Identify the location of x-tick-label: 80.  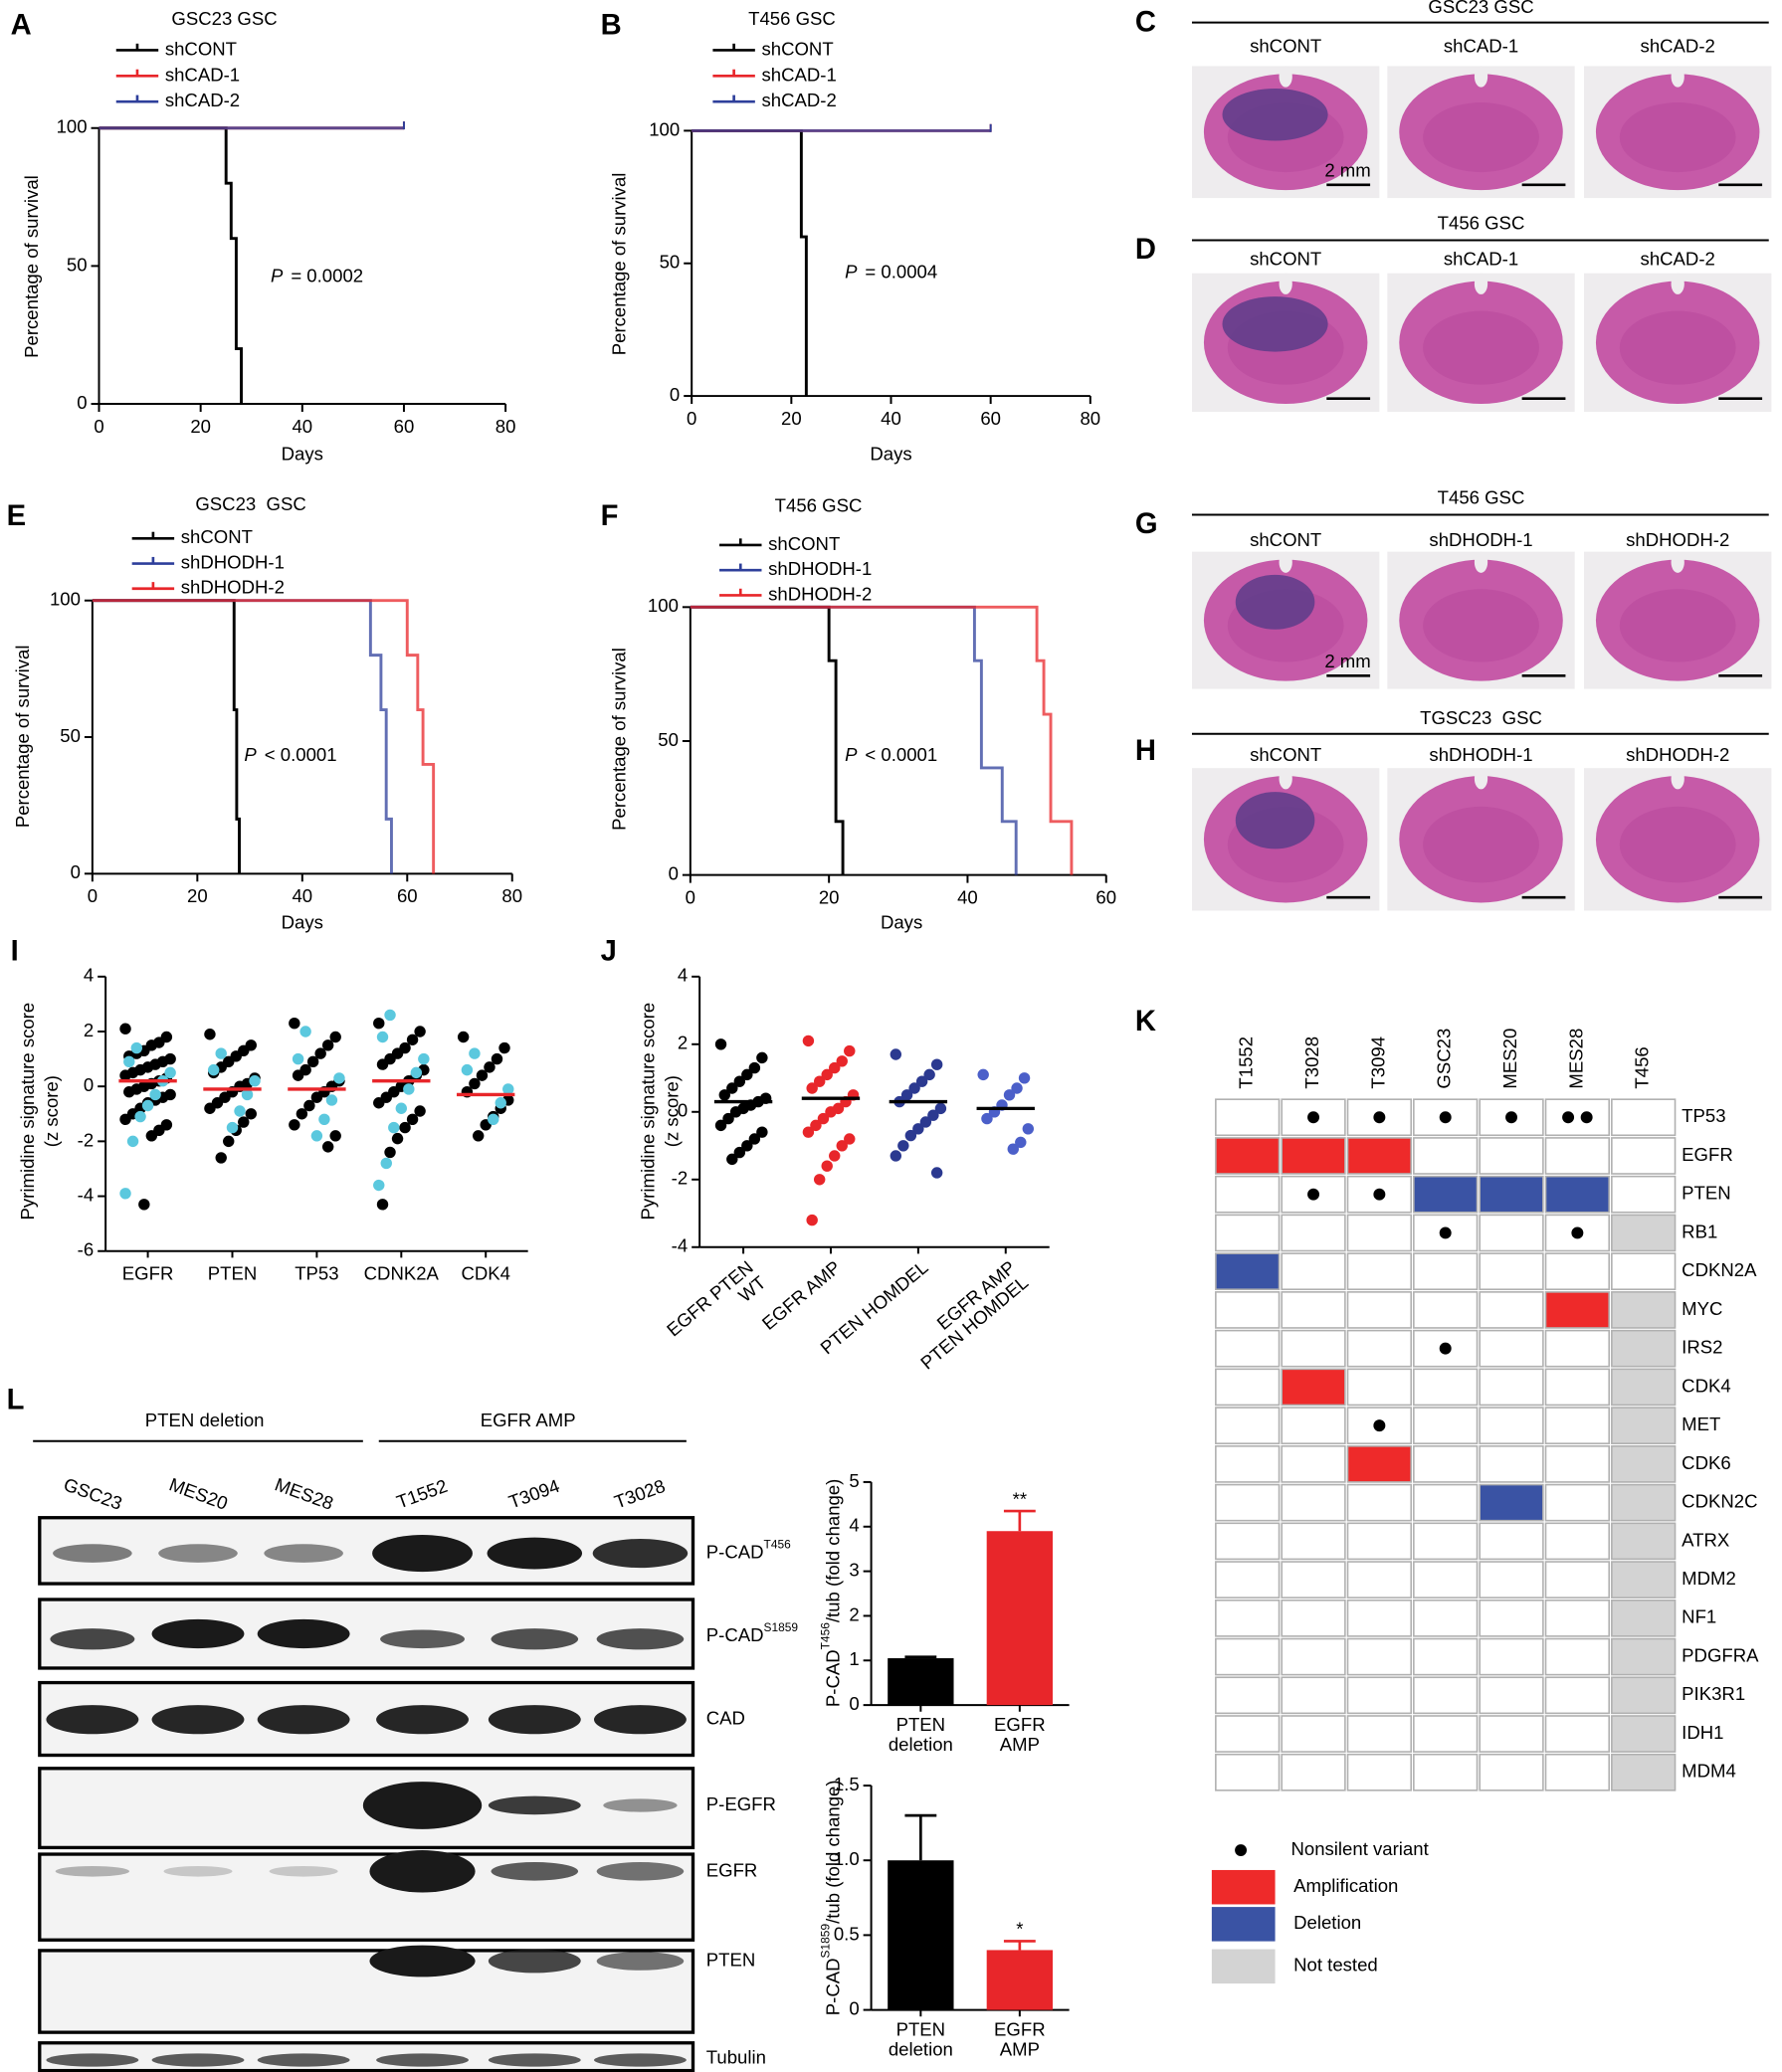
(1090, 418).